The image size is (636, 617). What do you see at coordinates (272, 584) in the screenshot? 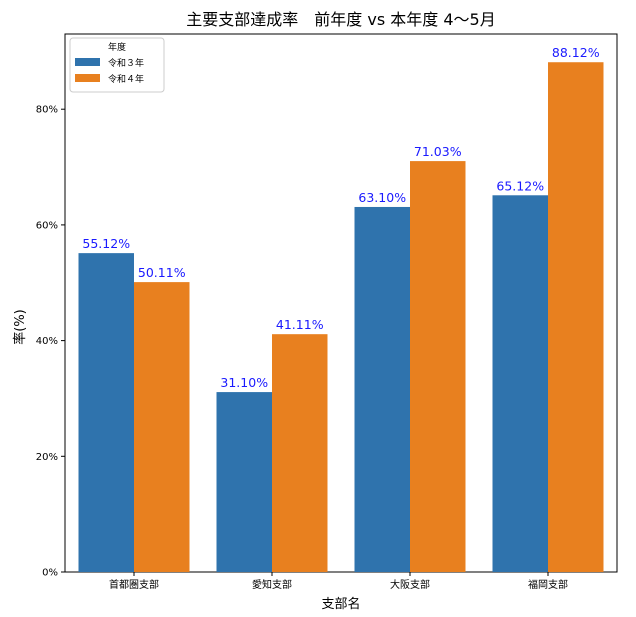
I see `x-tick-label: 愛知支部` at bounding box center [272, 584].